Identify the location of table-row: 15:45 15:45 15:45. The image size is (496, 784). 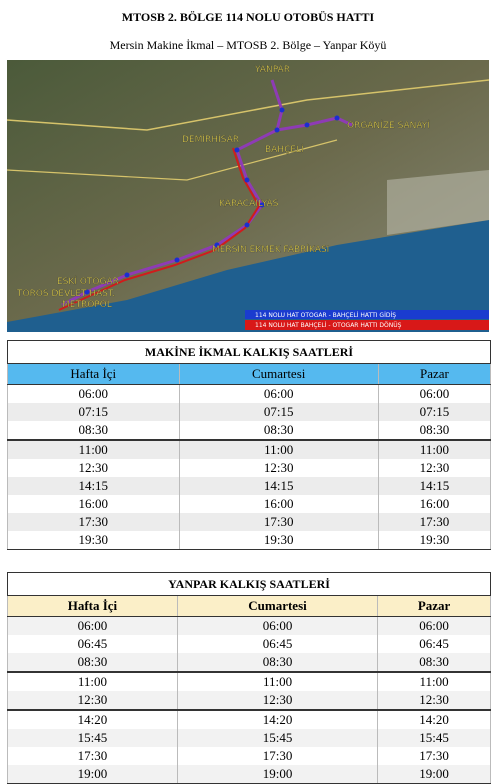
(249, 738).